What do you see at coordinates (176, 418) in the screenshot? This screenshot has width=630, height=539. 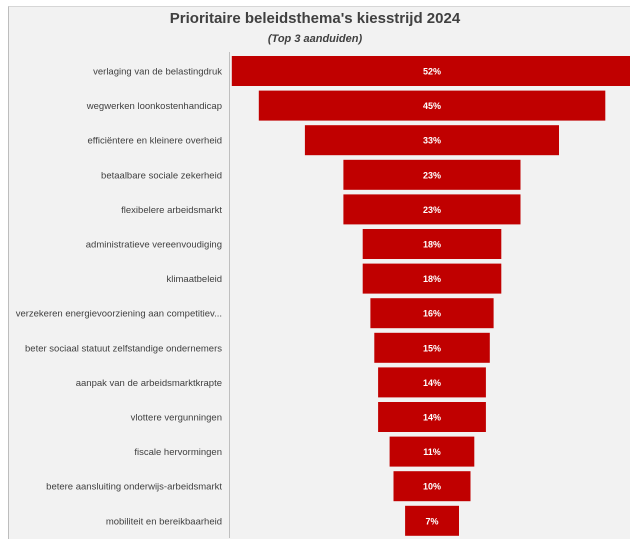 I see `category-label: vlottere vergunningen` at bounding box center [176, 418].